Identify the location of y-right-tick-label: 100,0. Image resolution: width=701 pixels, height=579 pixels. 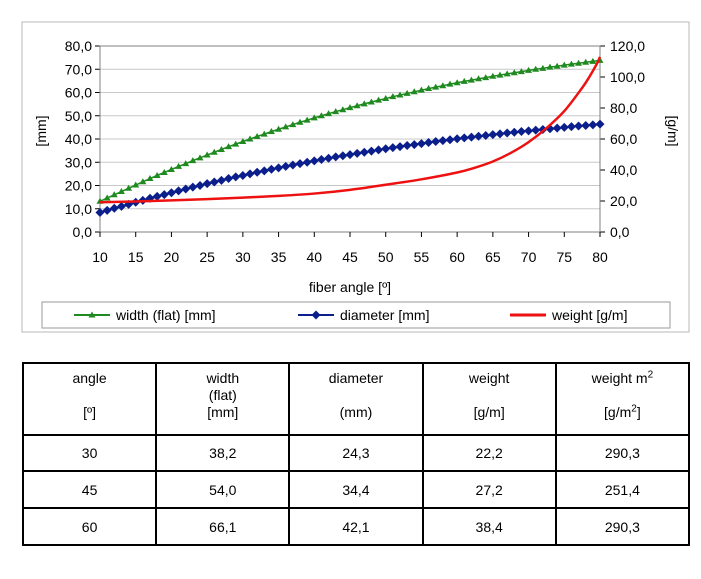
(627, 77).